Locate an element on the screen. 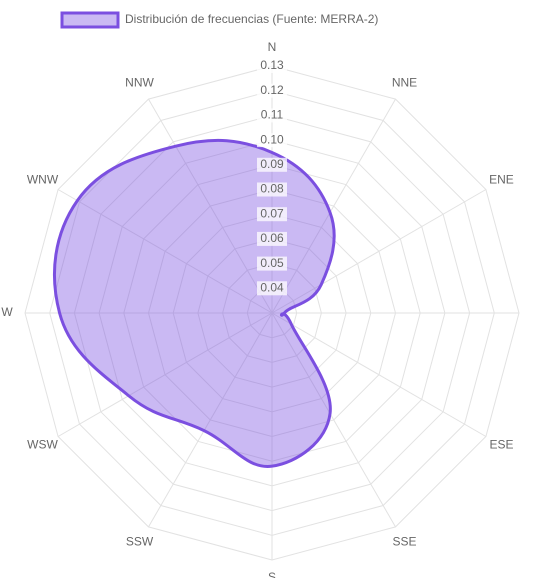 This screenshot has height=583, width=534. tick-label: 0.11 is located at coordinates (272, 115).